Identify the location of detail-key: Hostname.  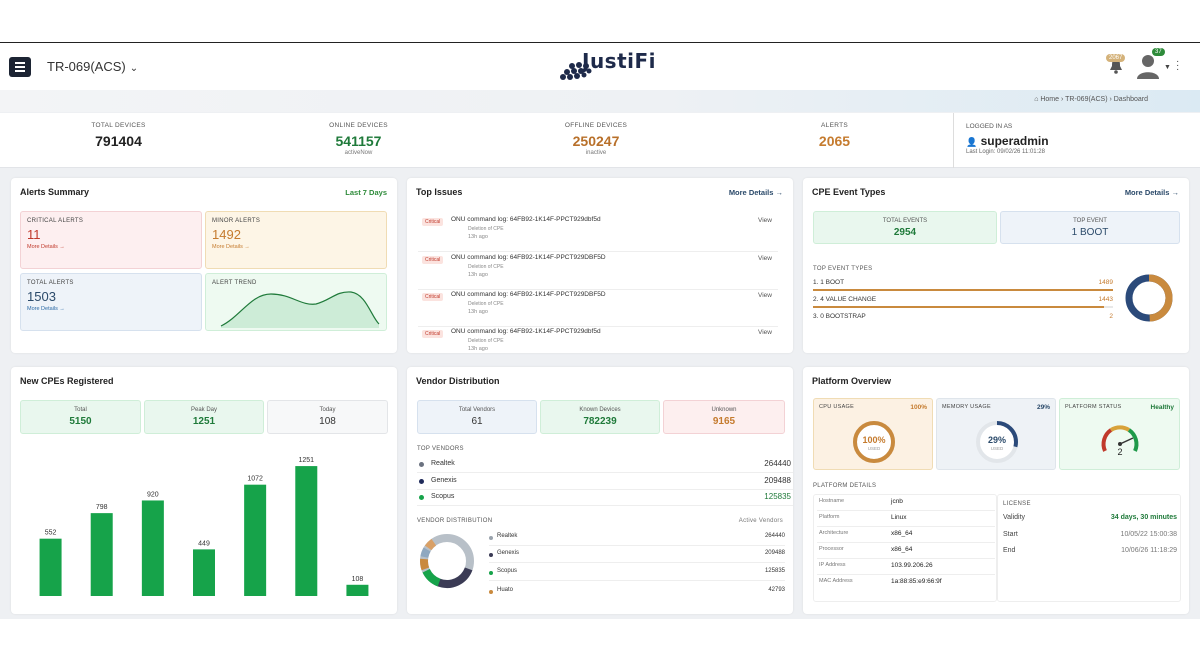
(832, 501).